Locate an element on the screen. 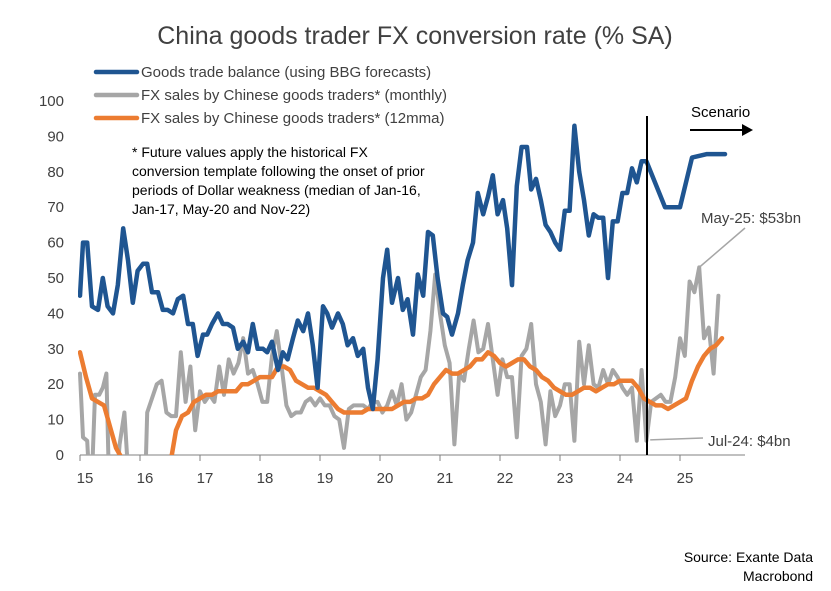  y-tick-label: 50 is located at coordinates (55, 278).